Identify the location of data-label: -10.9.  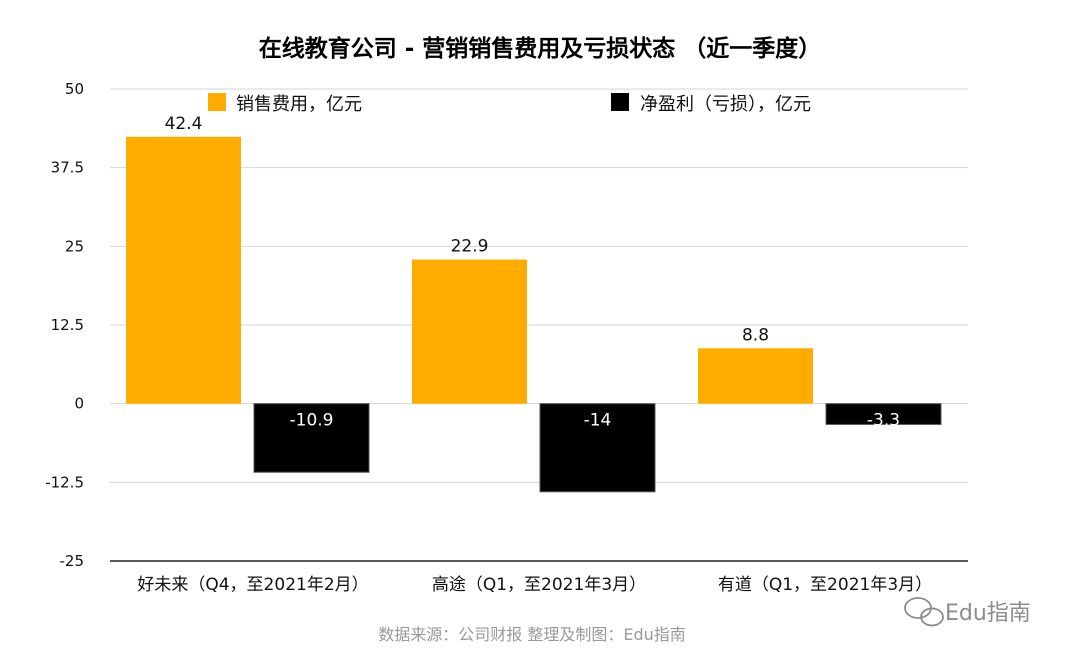
(312, 421).